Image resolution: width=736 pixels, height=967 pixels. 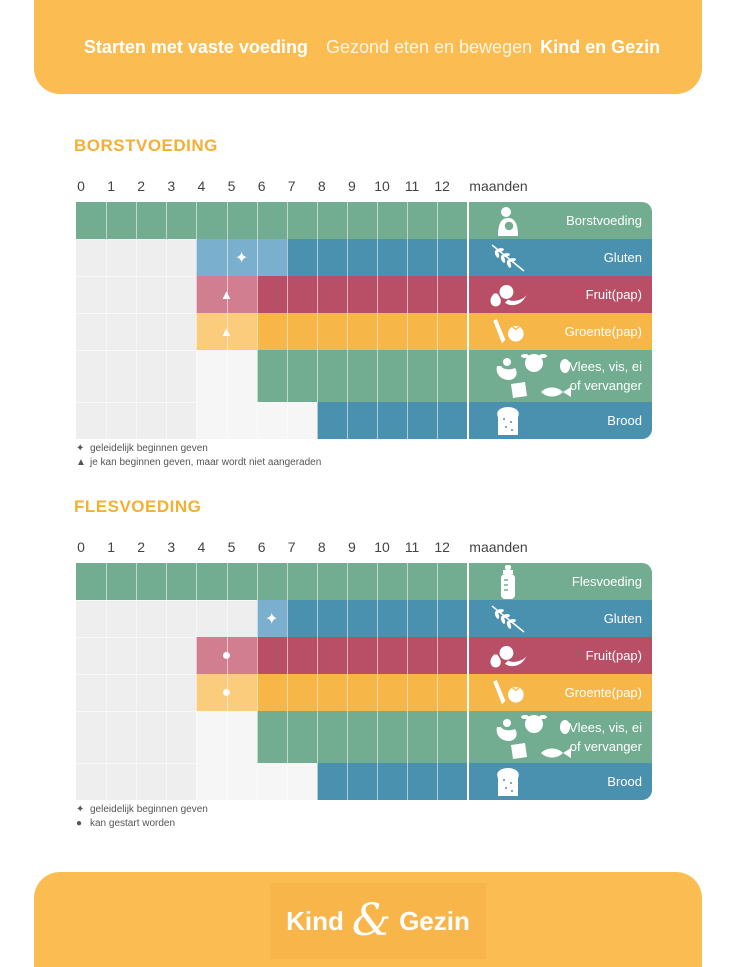 What do you see at coordinates (604, 220) in the screenshot?
I see `row-label: Borstvoeding` at bounding box center [604, 220].